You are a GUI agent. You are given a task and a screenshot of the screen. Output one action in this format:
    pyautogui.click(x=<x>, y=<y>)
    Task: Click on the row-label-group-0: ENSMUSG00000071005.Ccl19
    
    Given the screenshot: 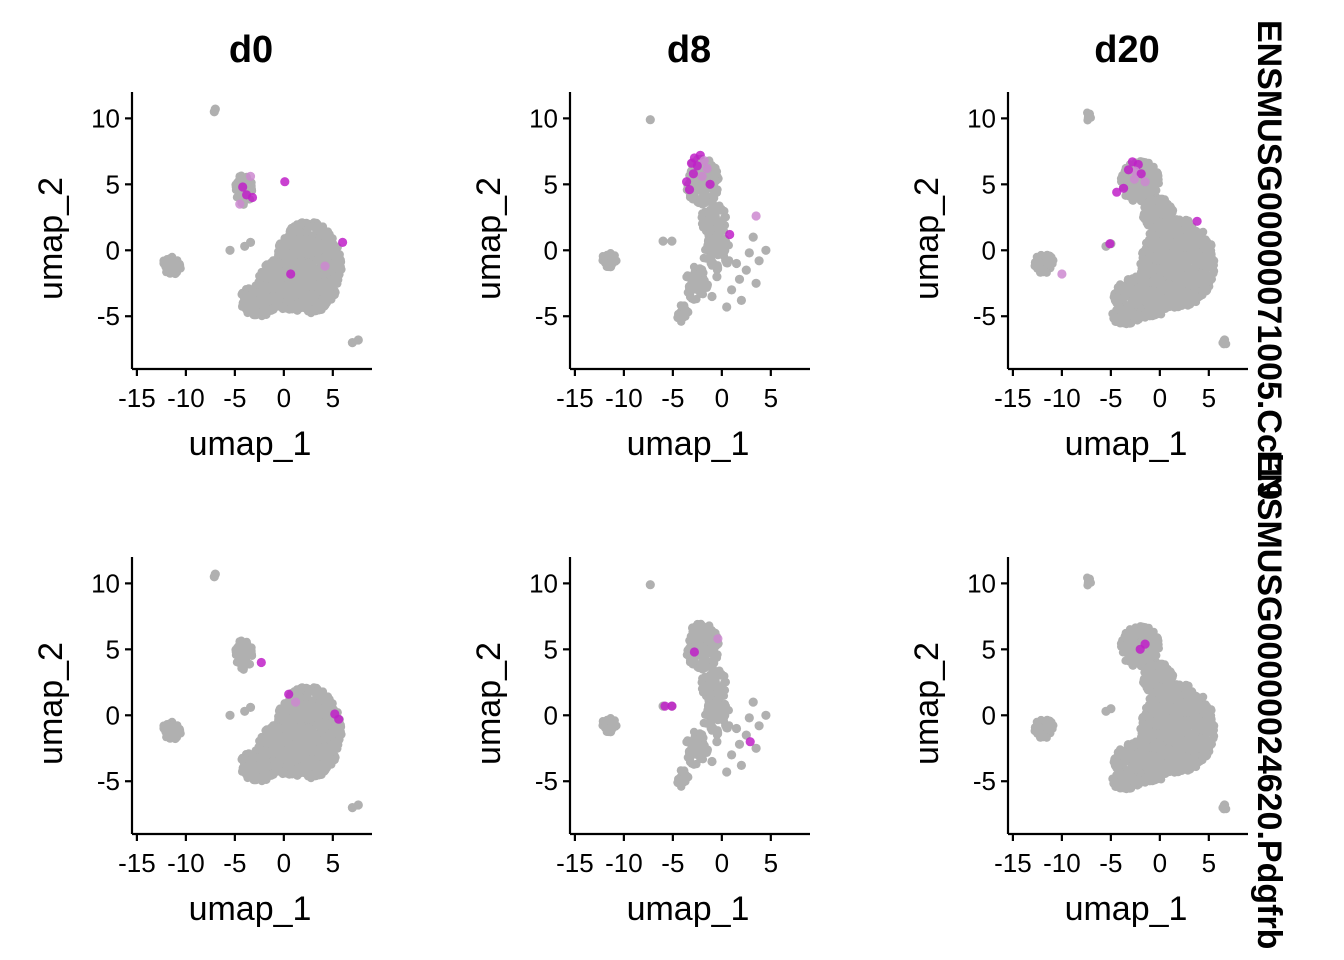 What is the action you would take?
    pyautogui.click(x=1269, y=260)
    